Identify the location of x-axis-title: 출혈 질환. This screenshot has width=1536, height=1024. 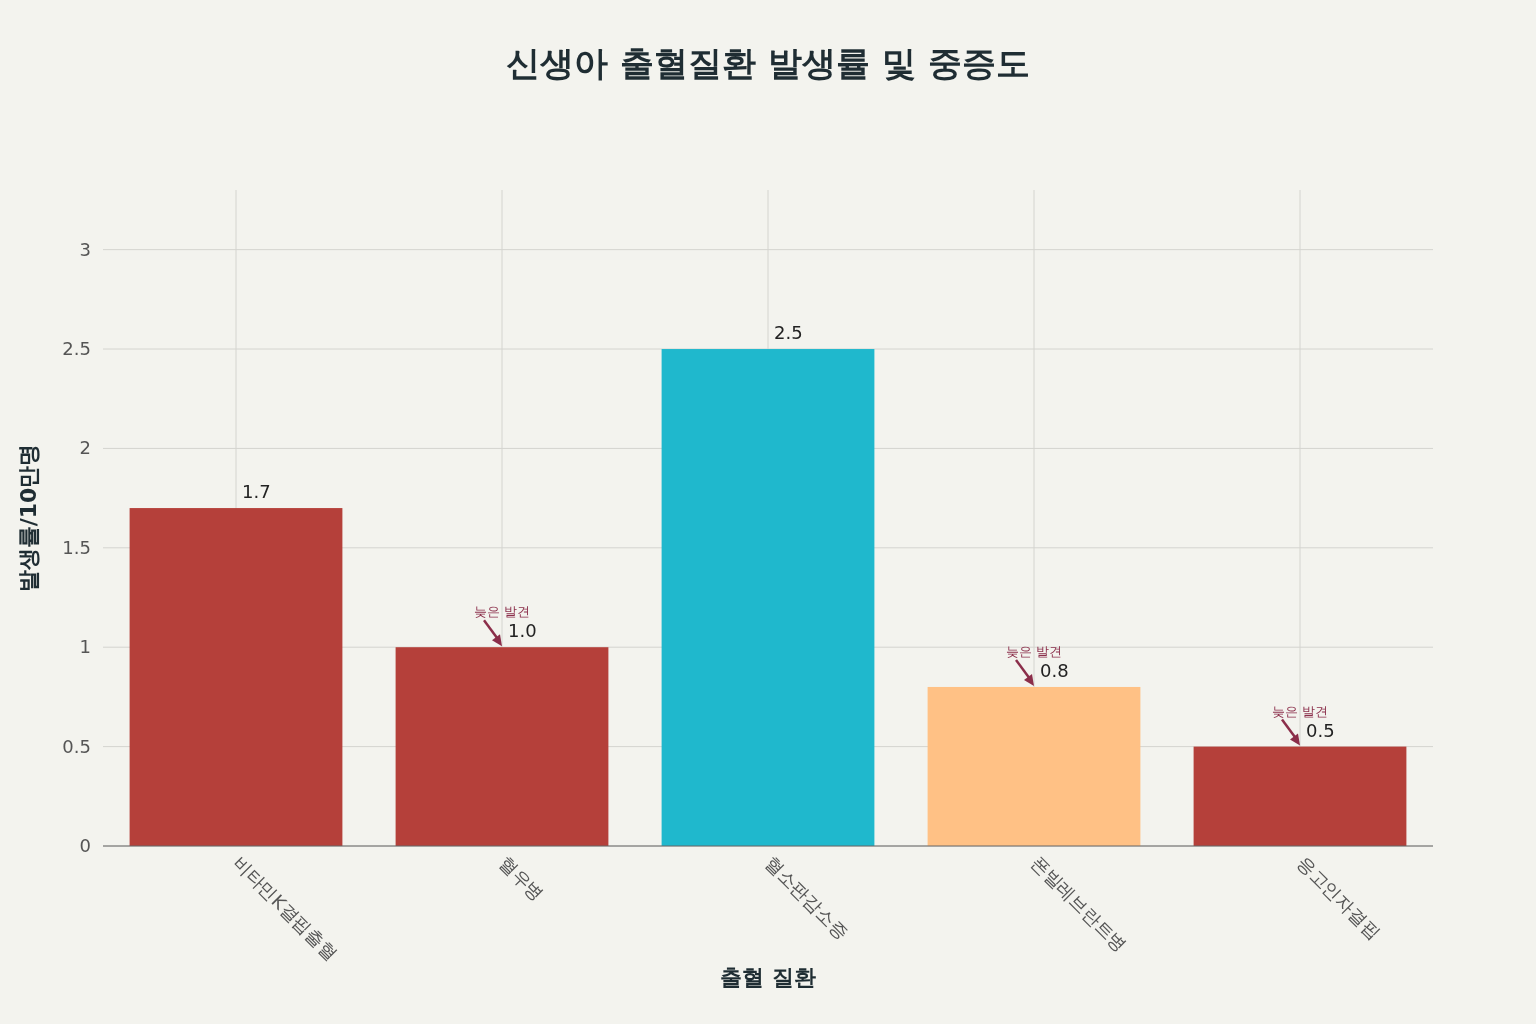
(768, 977).